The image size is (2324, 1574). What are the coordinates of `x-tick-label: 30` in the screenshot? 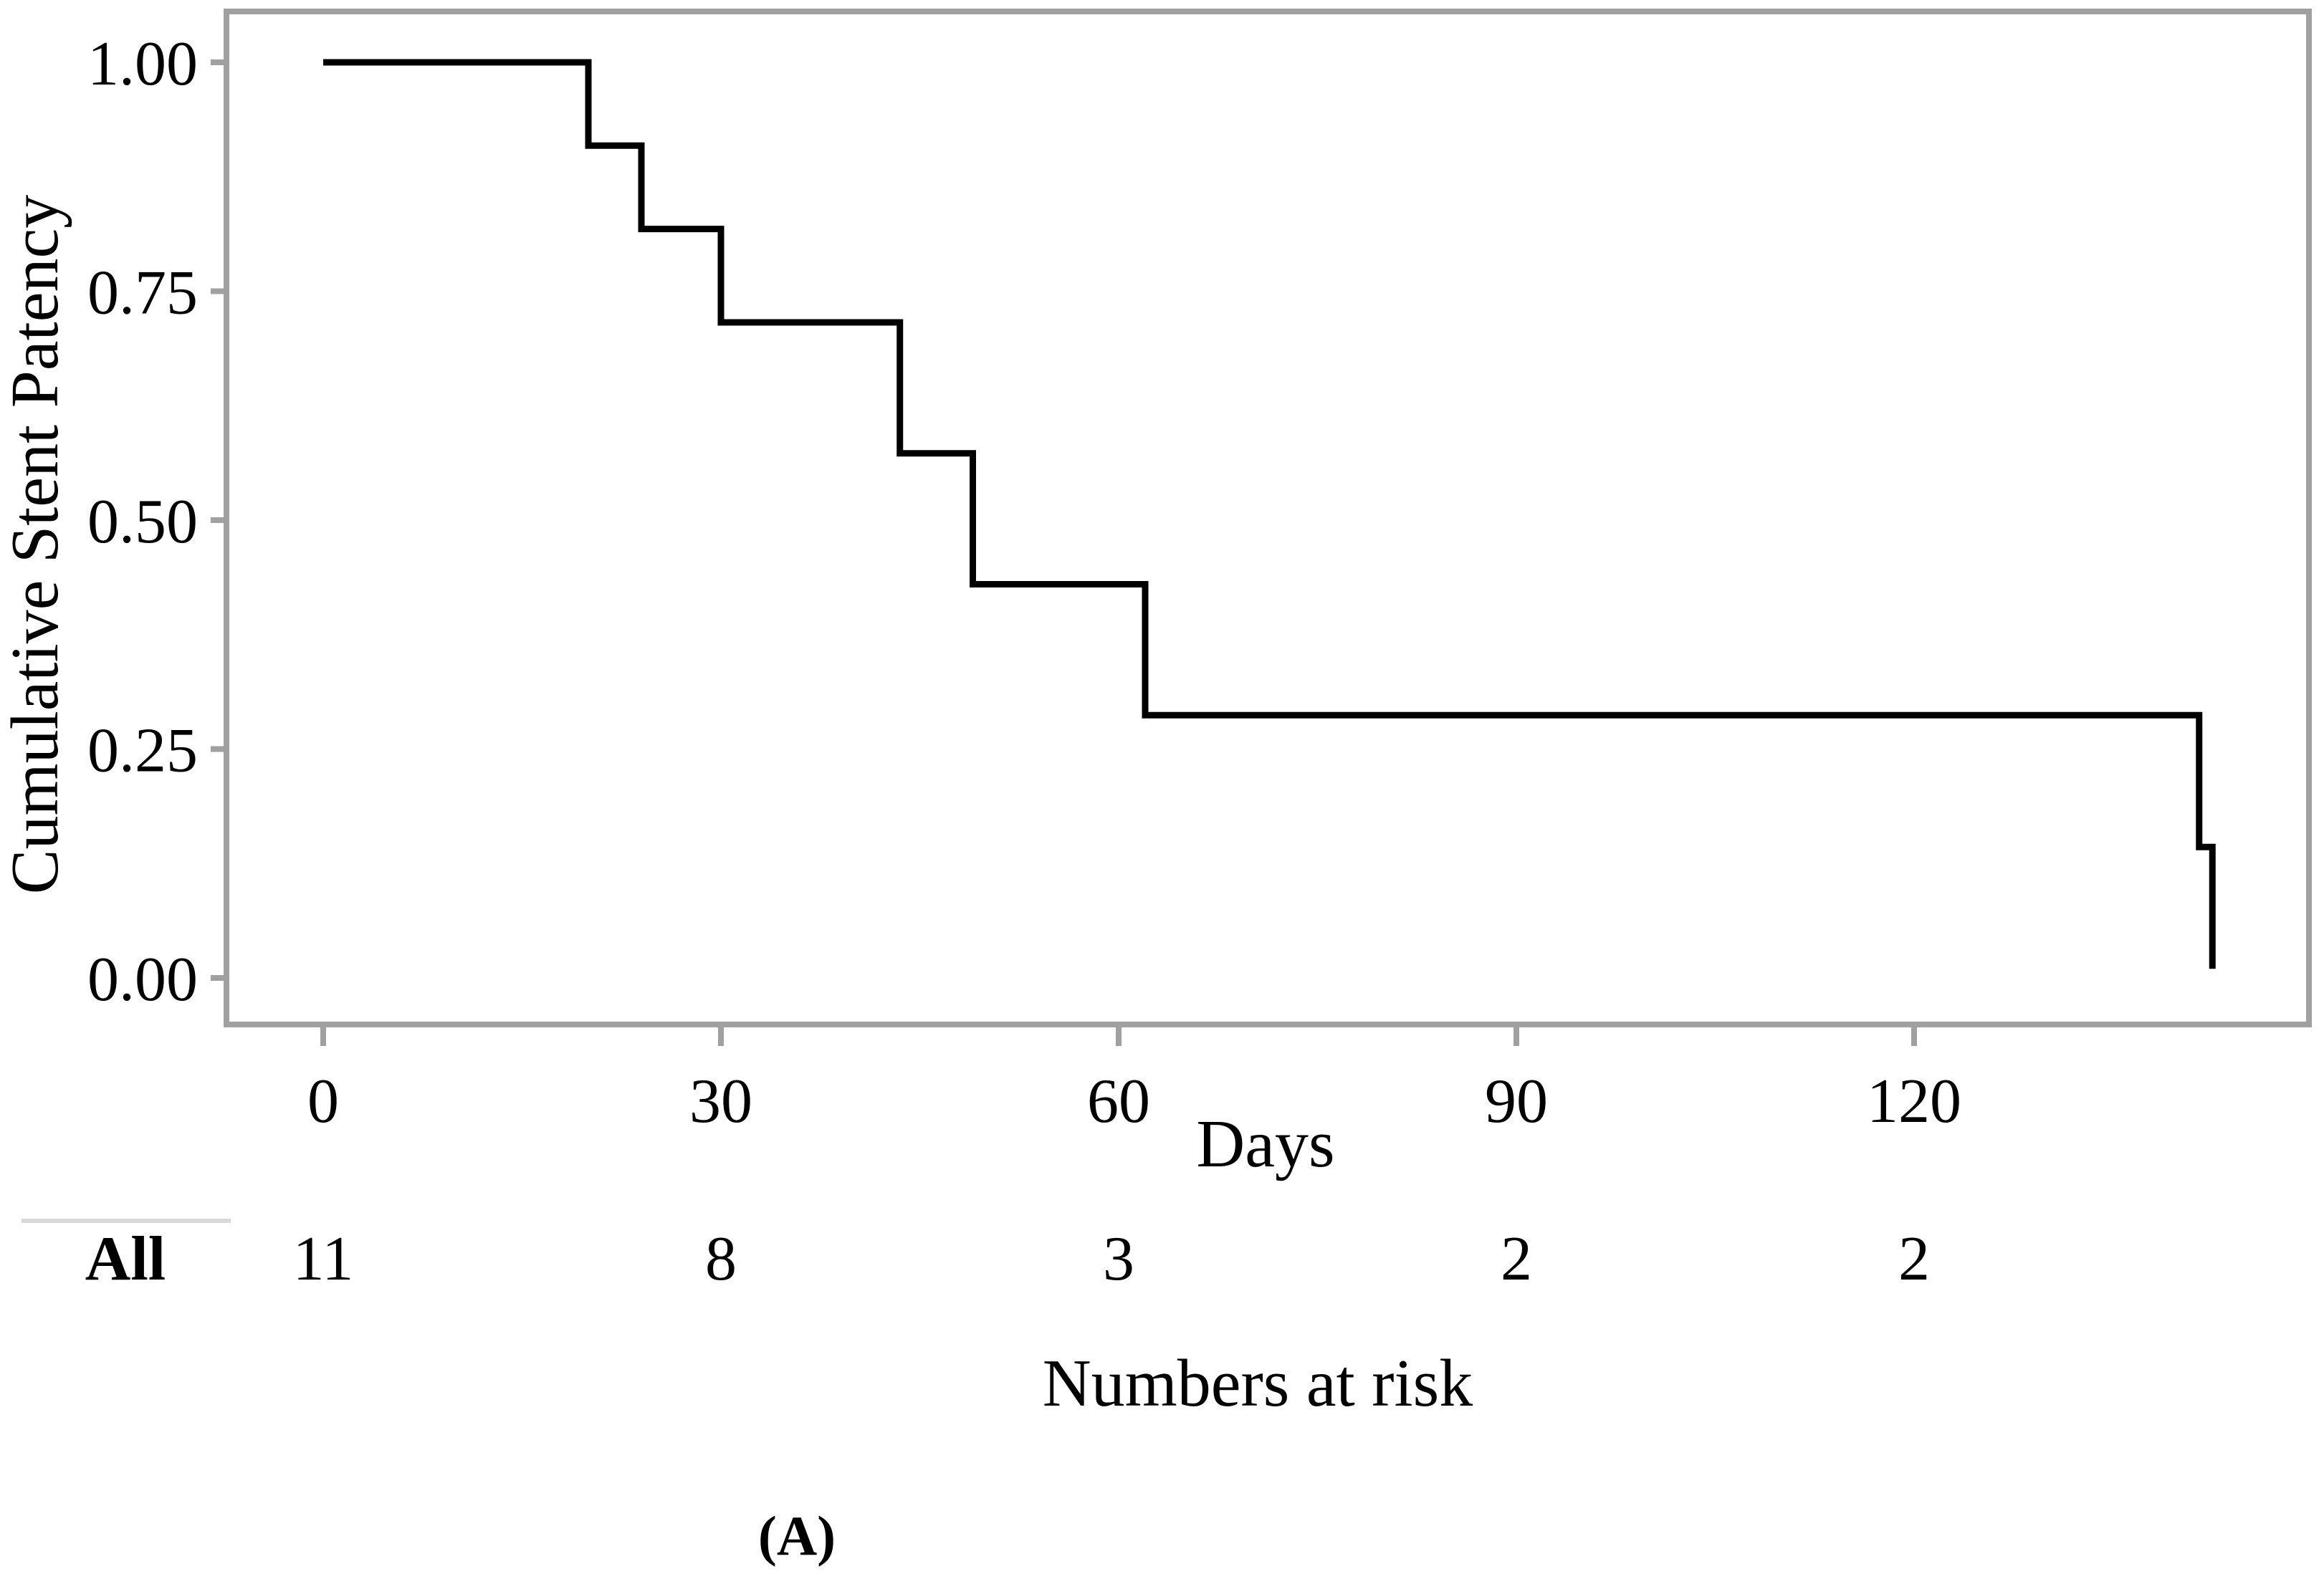 It's located at (720, 1101).